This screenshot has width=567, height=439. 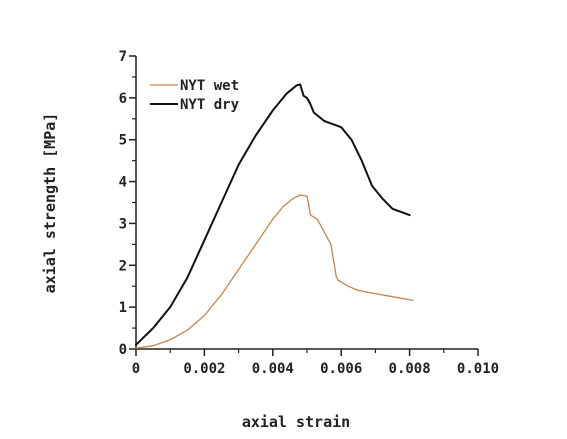 I want to click on x-tick-label: 0.010, so click(x=478, y=369).